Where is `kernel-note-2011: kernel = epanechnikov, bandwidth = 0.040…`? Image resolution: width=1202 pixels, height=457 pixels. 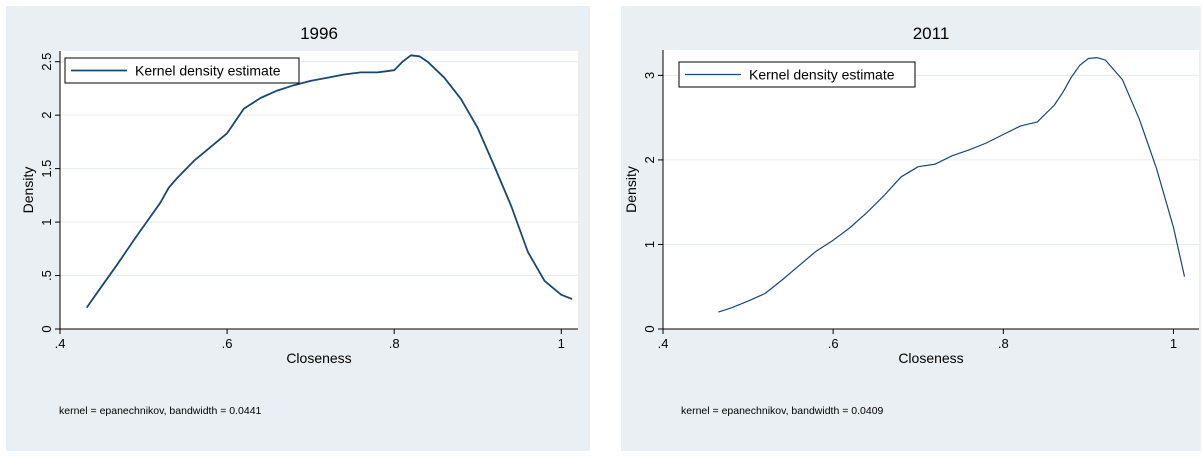
kernel-note-2011: kernel = epanechnikov, bandwidth = 0.040… is located at coordinates (782, 411).